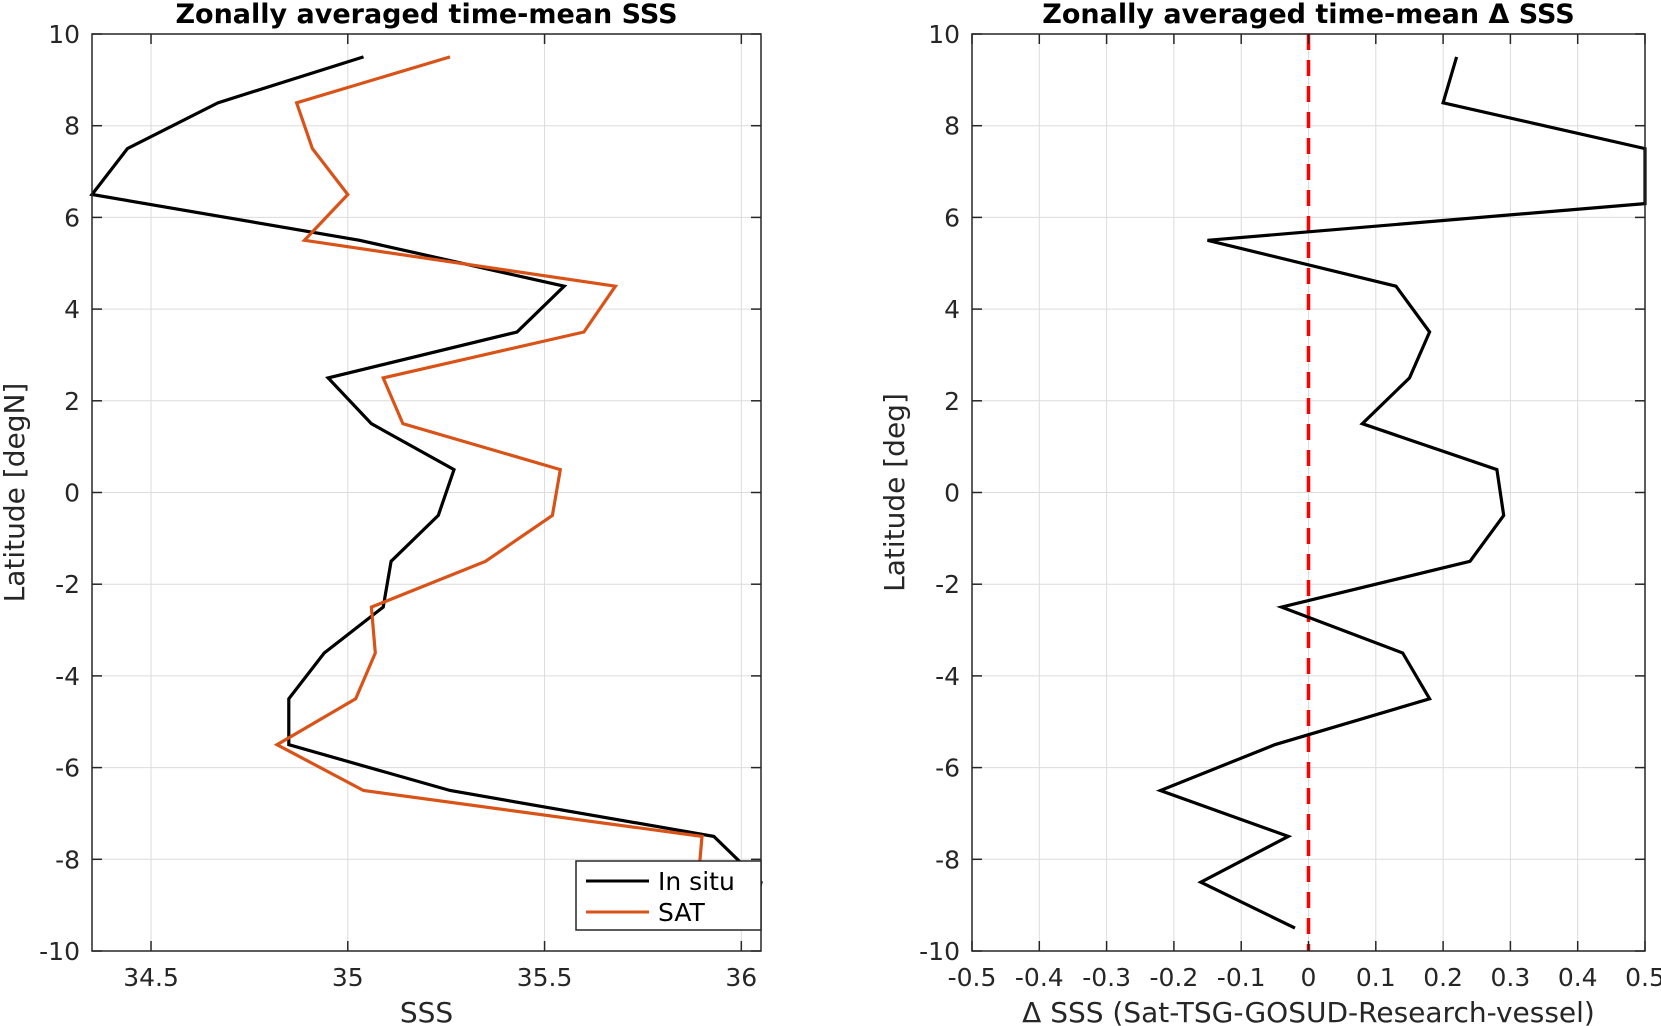 The width and height of the screenshot is (1661, 1026). I want to click on x-tick-label: 0.1, so click(1376, 977).